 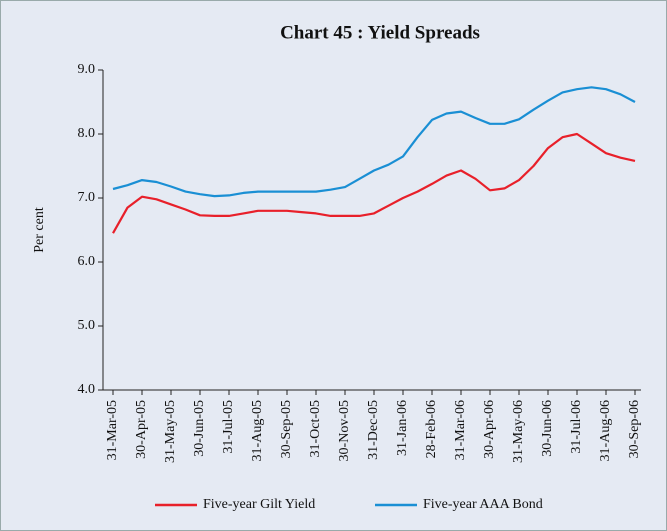 I want to click on chart-title: Chart 45 : Yield Spreads, so click(x=380, y=32).